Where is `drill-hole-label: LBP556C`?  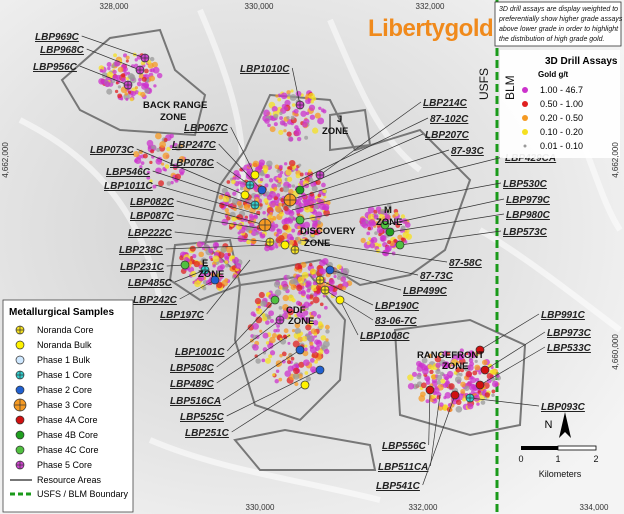
drill-hole-label: LBP556C is located at coordinates (404, 446).